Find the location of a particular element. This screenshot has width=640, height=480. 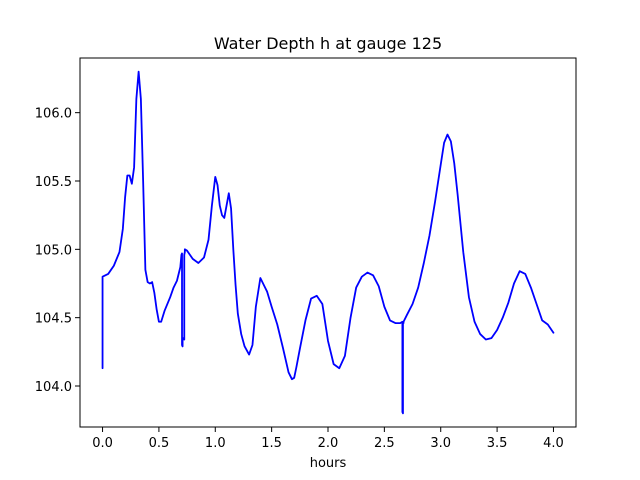

x-tick-label: 2.0 is located at coordinates (328, 443).